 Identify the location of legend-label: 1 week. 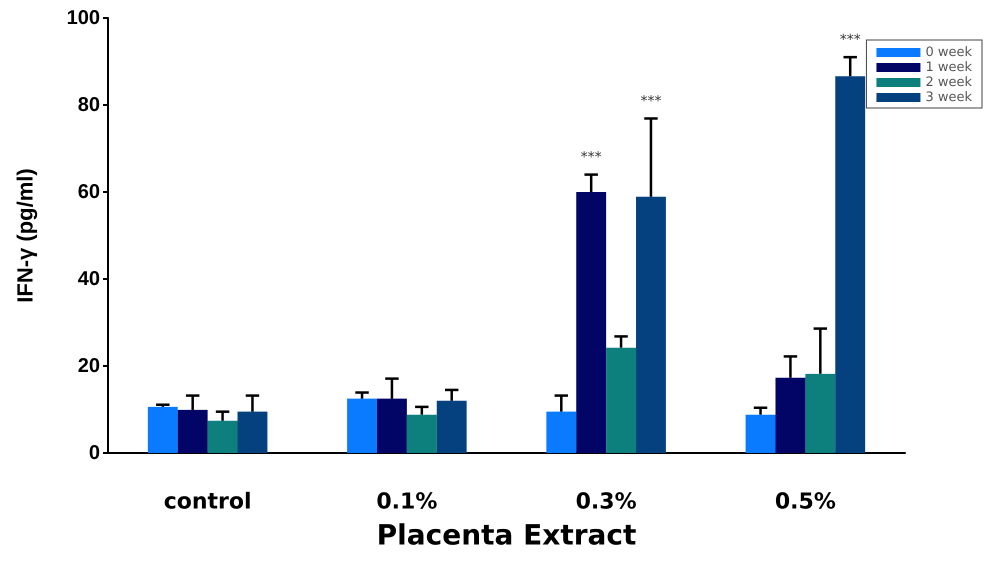
(948, 67).